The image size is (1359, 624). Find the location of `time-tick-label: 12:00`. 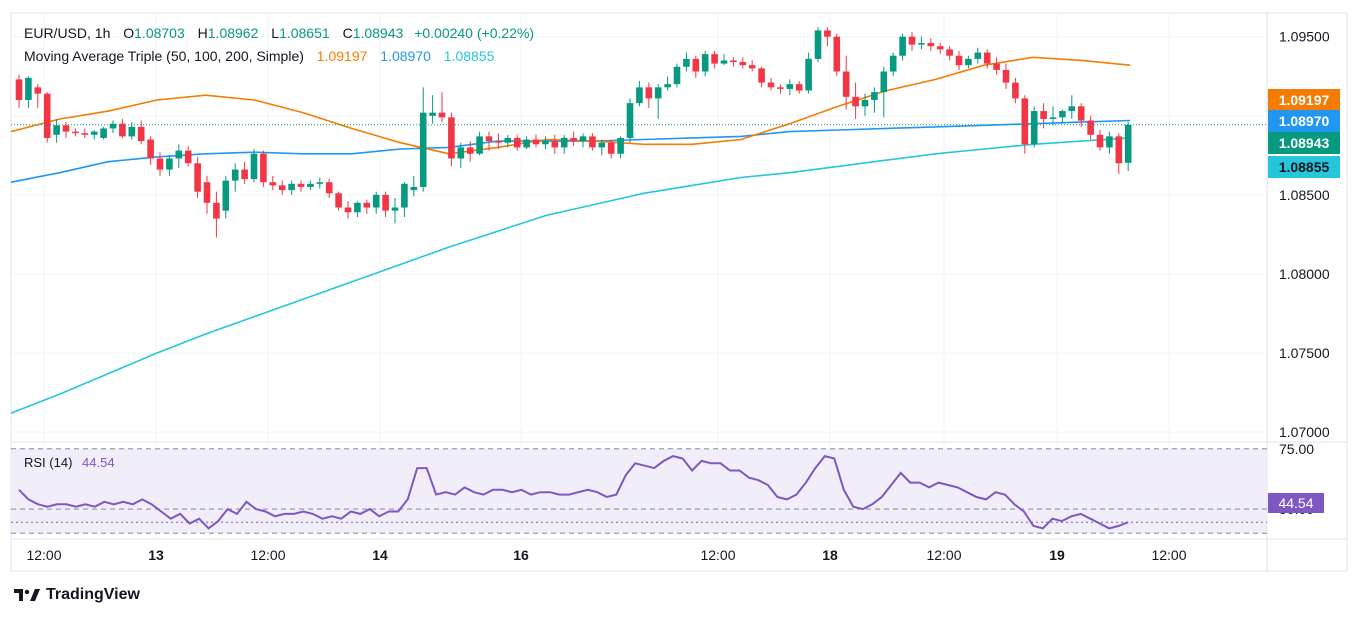

time-tick-label: 12:00 is located at coordinates (43, 555).